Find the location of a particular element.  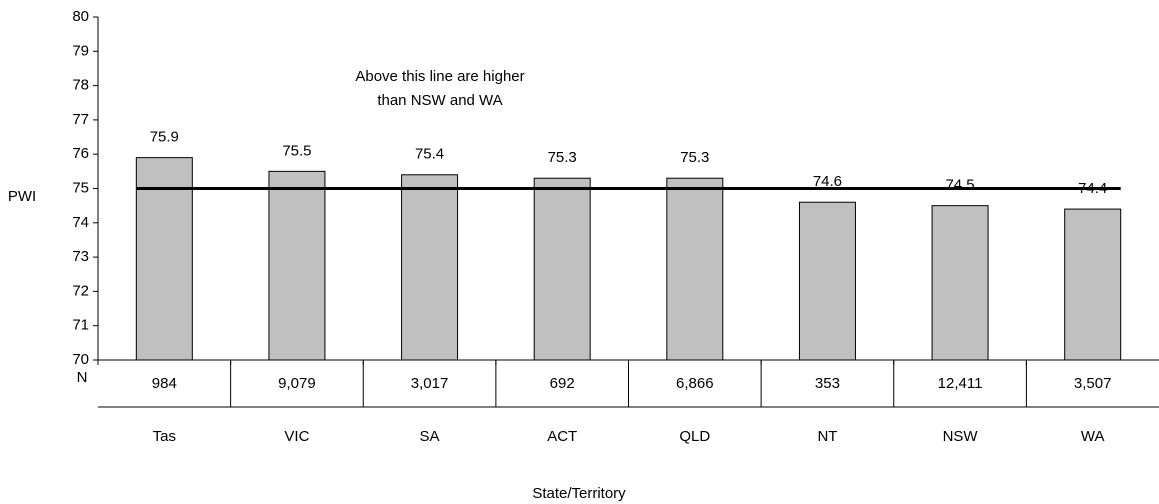

y-tick-label: 78 is located at coordinates (80, 85).